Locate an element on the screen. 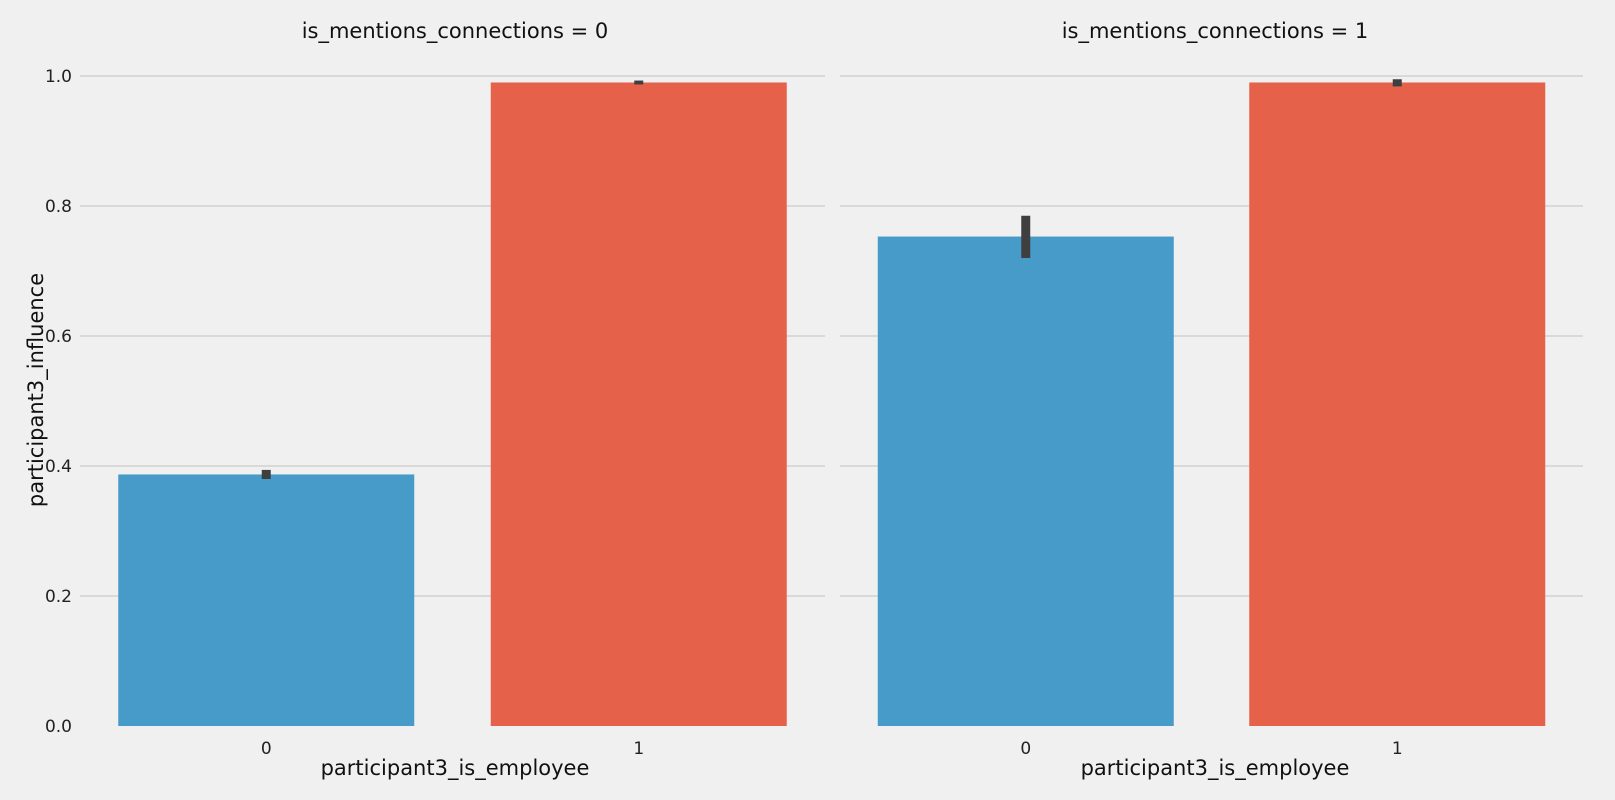 The width and height of the screenshot is (1615, 800). y-tick-label: 1.0 is located at coordinates (58, 77).